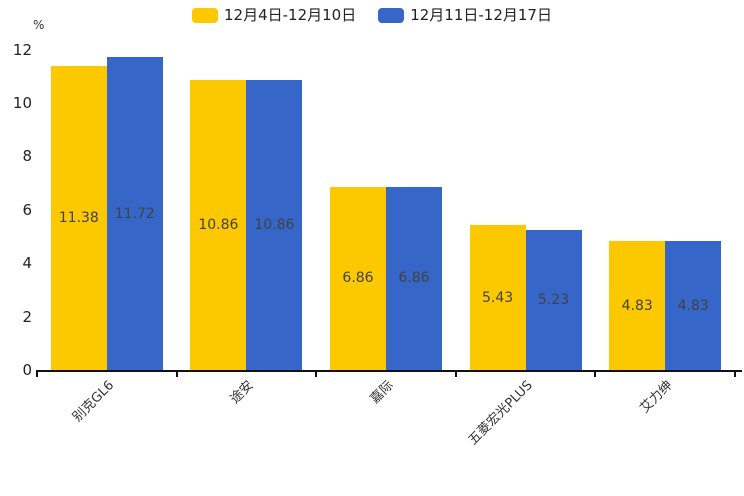 The width and height of the screenshot is (744, 496). I want to click on legend-swatch-blue, so click(391, 15).